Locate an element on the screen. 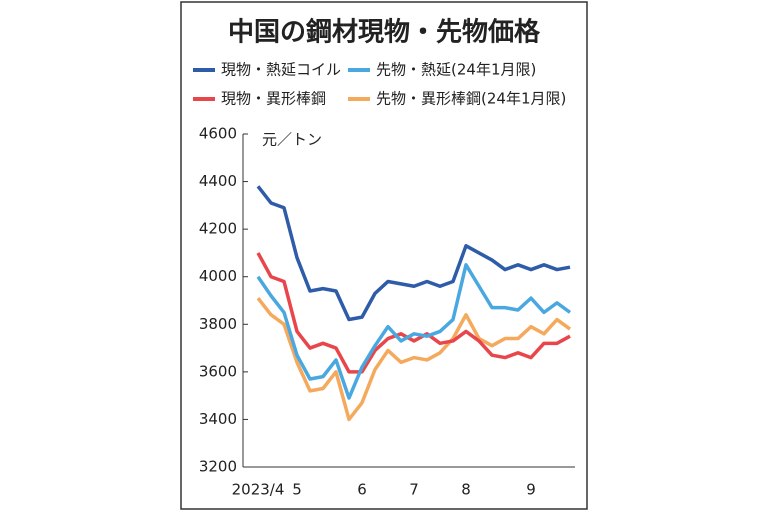 This screenshot has height=512, width=768. x-tick-label: 8 is located at coordinates (466, 490).